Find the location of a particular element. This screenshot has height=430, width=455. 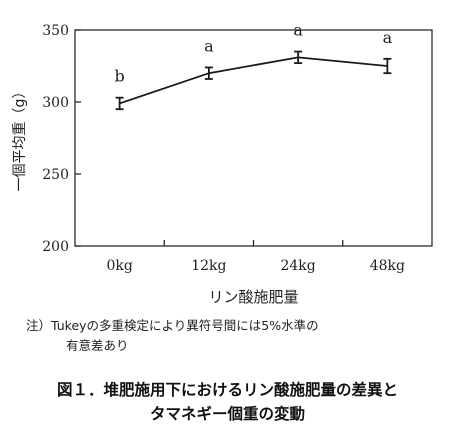

footnote-line-2: 有意差あり is located at coordinates (97, 345).